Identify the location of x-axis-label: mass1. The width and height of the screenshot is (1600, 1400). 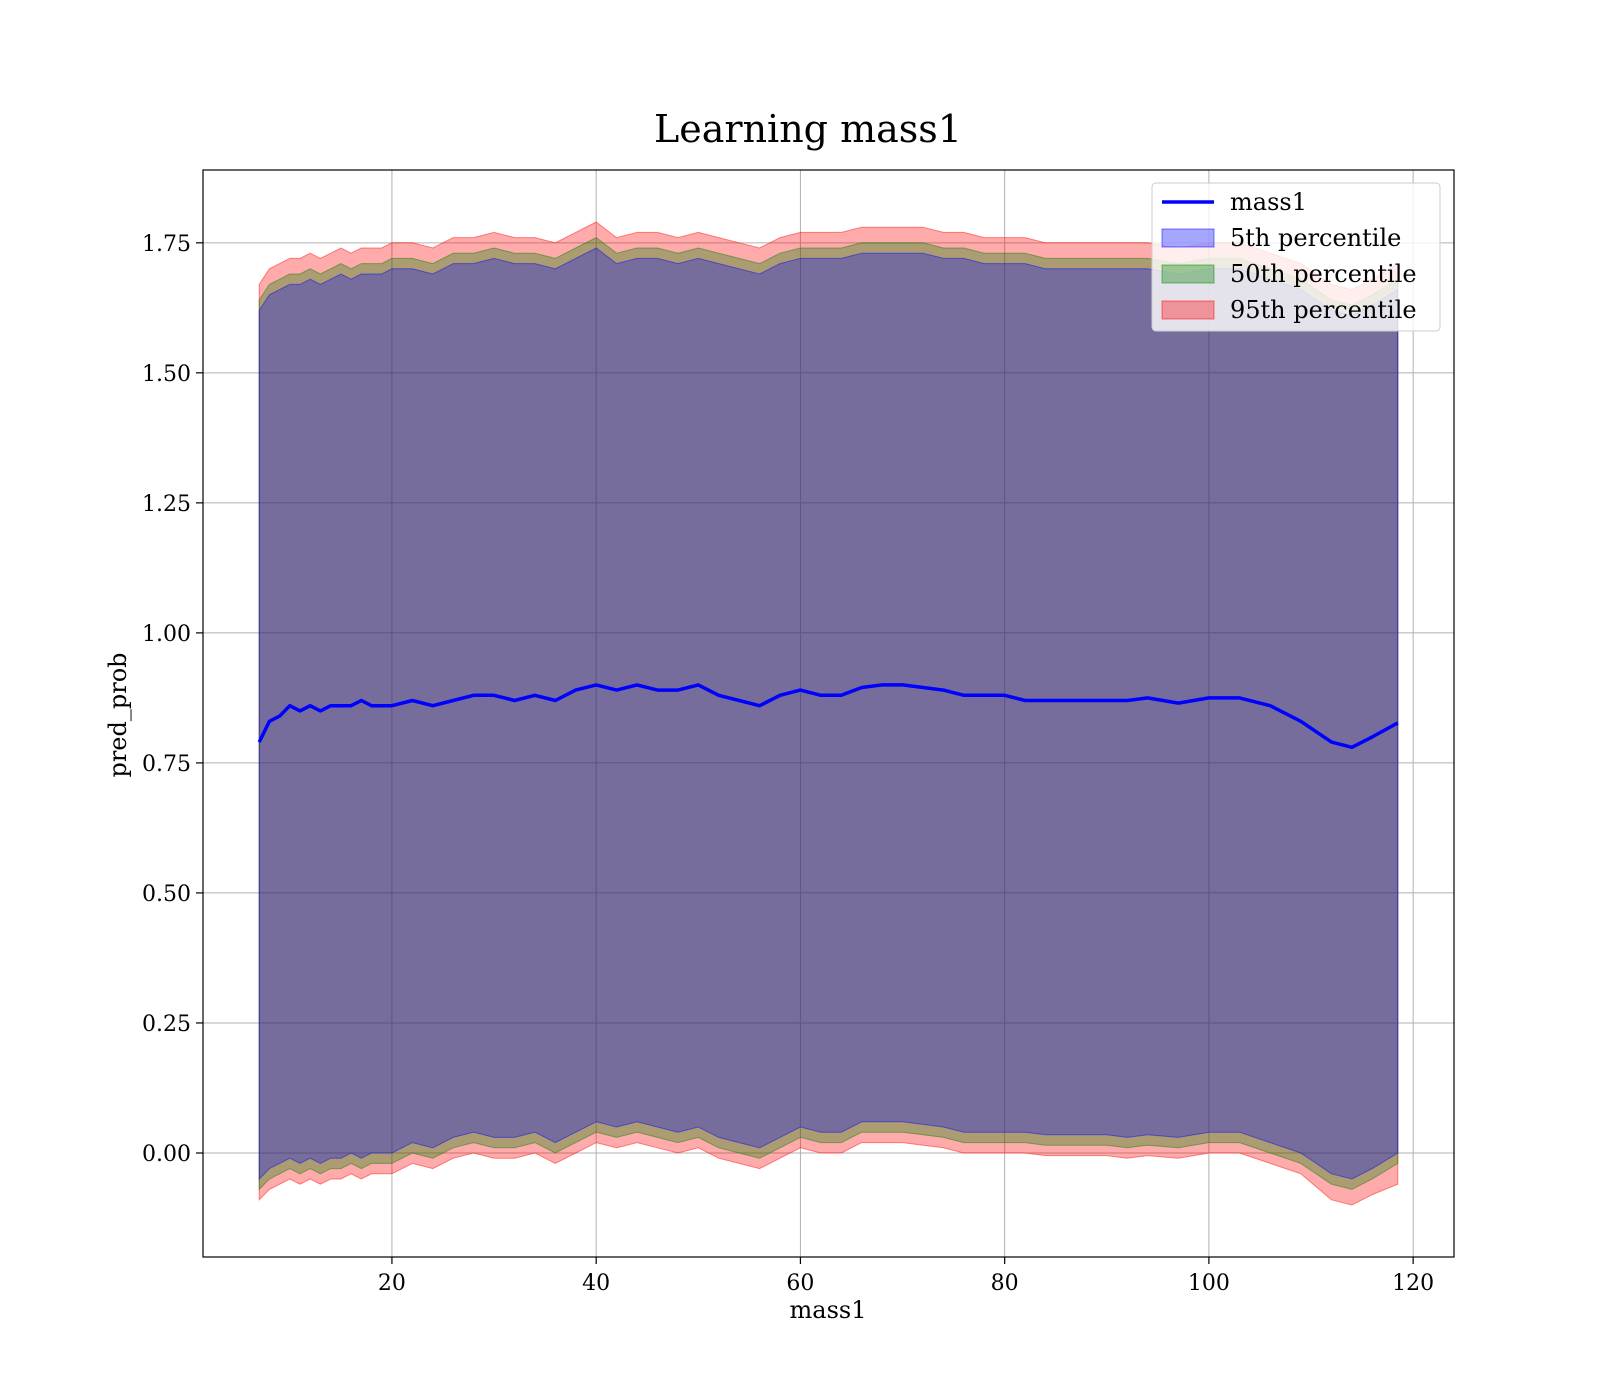
(828, 1310).